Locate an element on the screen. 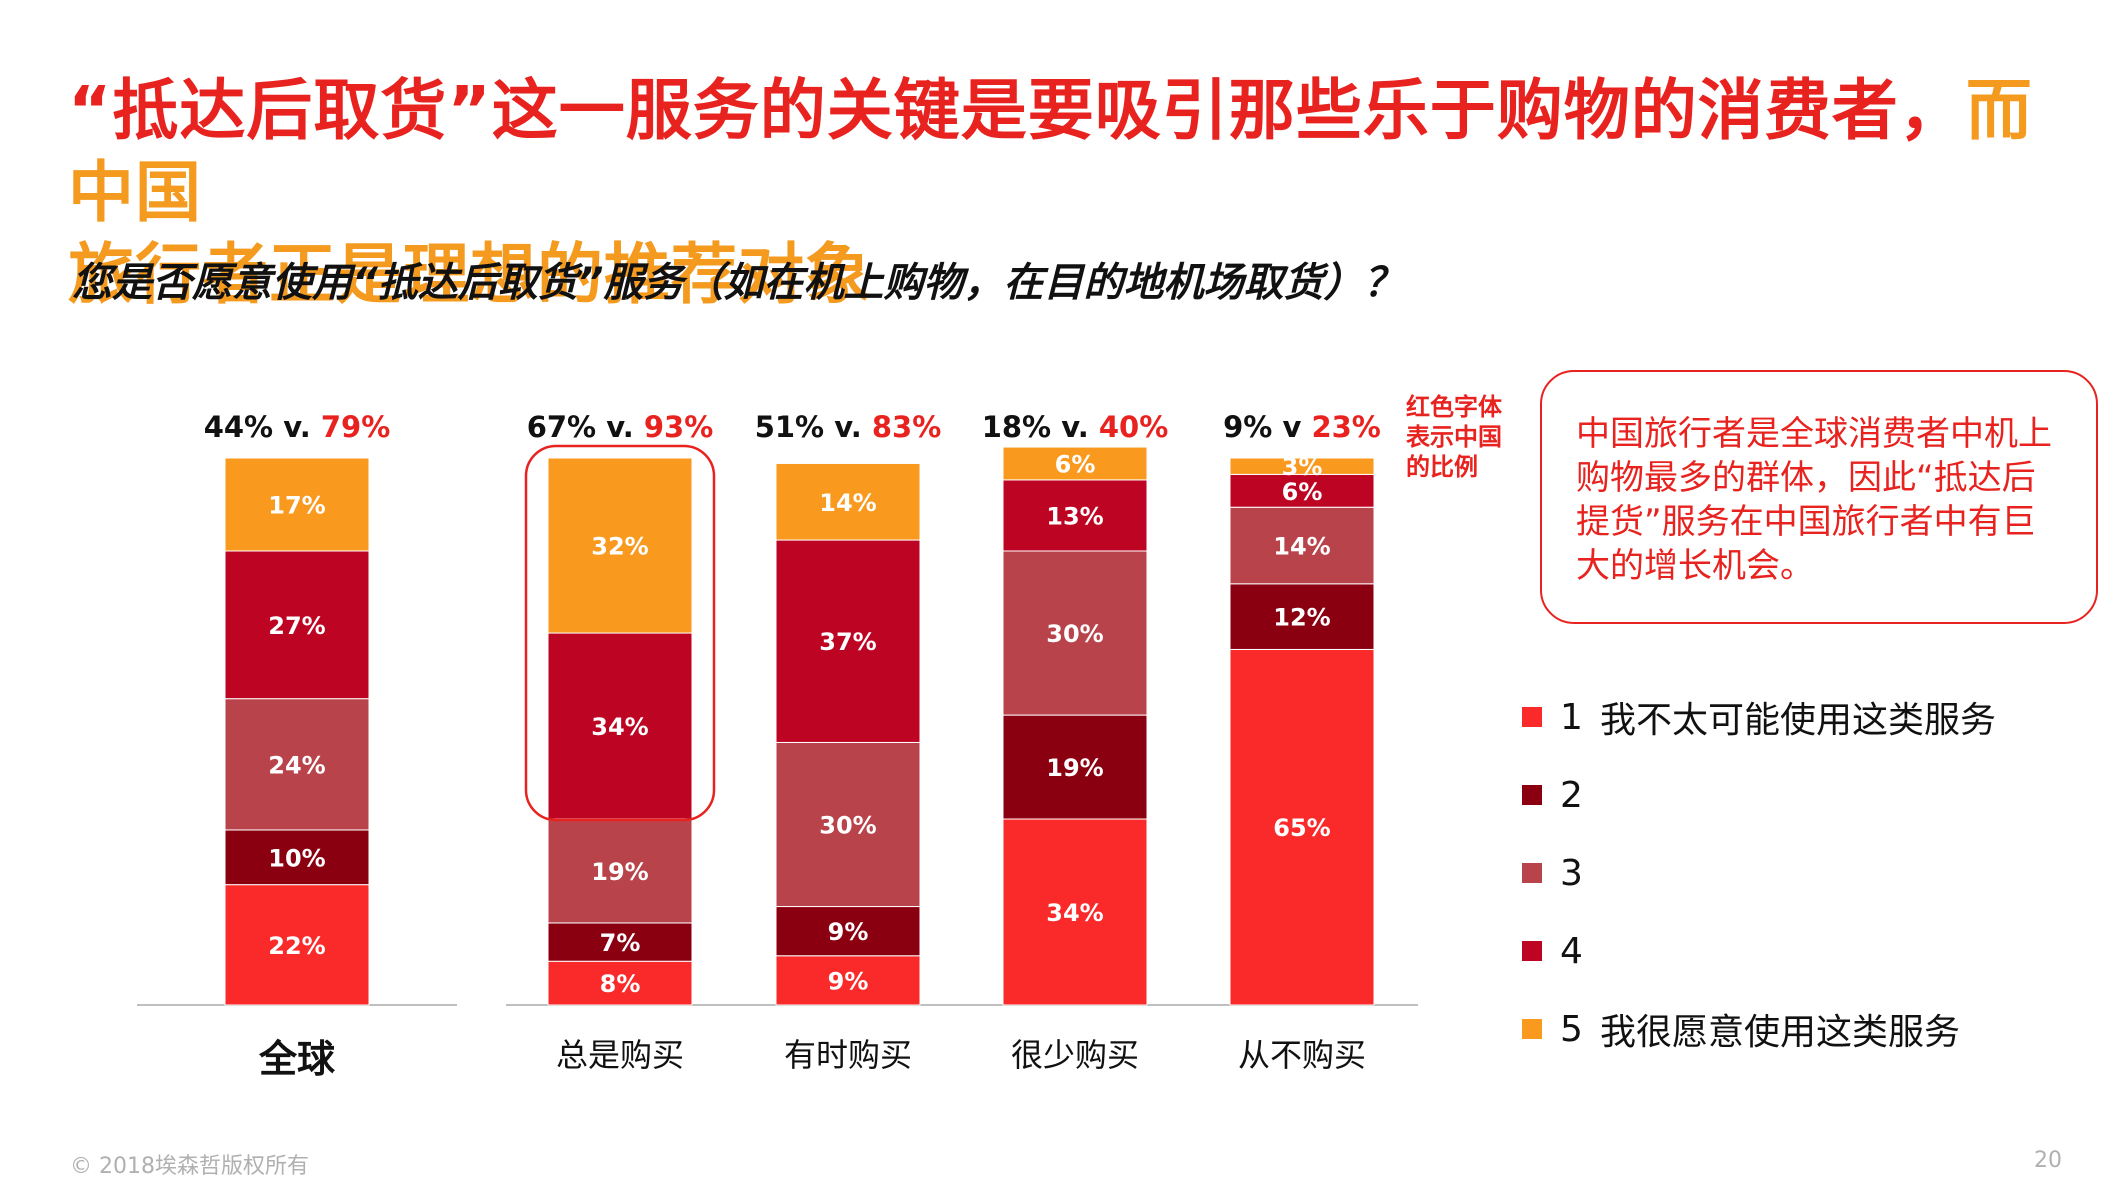  legend-item: 1 我不太可能使用这类服务 is located at coordinates (1759, 717).